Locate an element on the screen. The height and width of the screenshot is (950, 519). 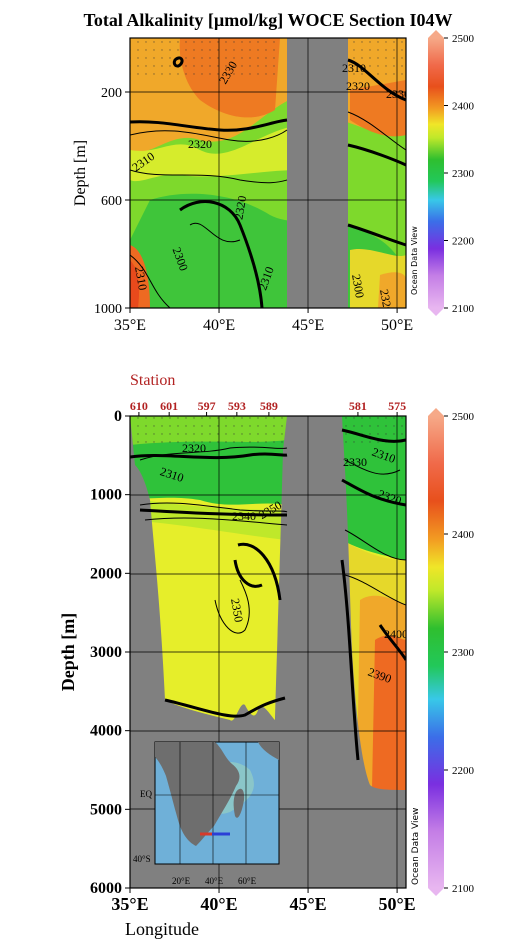
contour-label: 2400 is located at coordinates (396, 634).